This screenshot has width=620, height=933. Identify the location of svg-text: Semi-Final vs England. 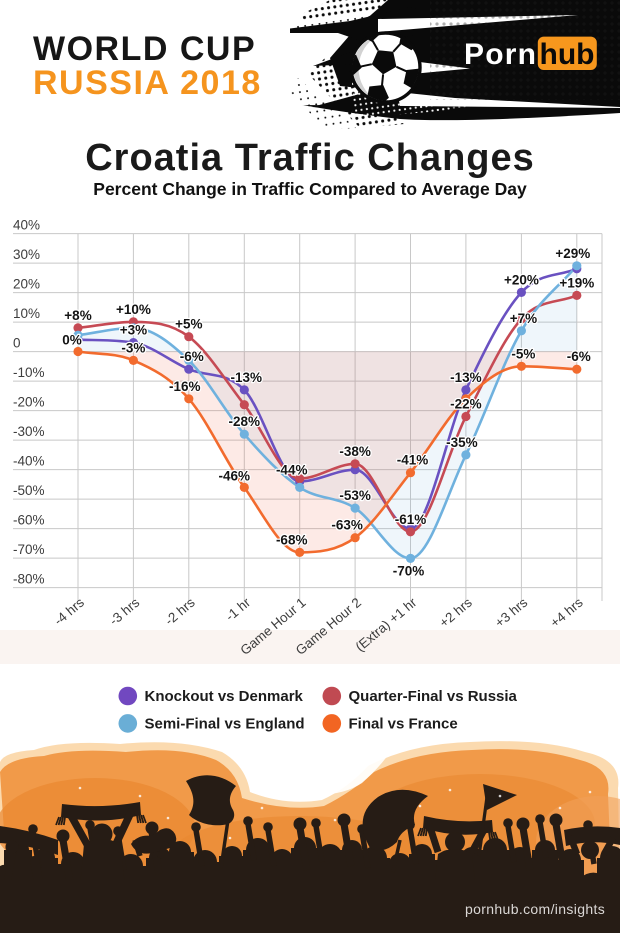
(225, 723).